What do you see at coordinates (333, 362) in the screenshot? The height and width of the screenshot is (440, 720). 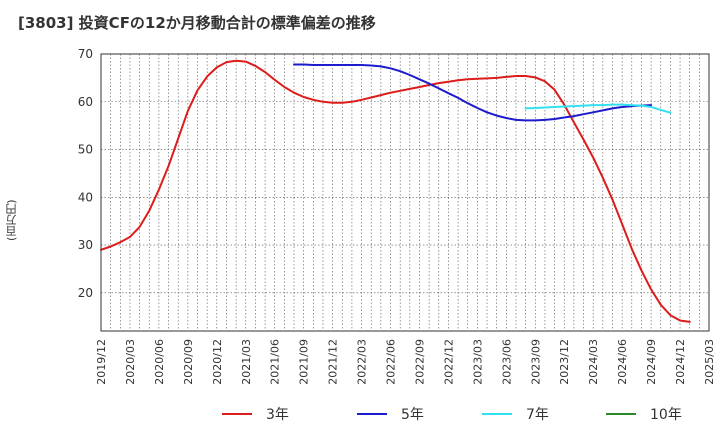 I see `x-tick-label: 2021/12` at bounding box center [333, 362].